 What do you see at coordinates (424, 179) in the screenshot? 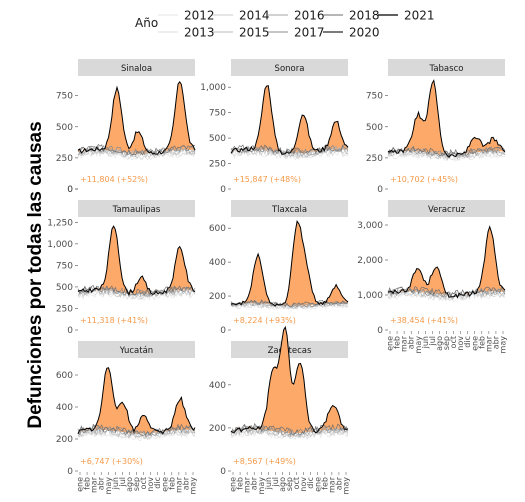
I see `excess-label: +10,702 (+45%)` at bounding box center [424, 179].